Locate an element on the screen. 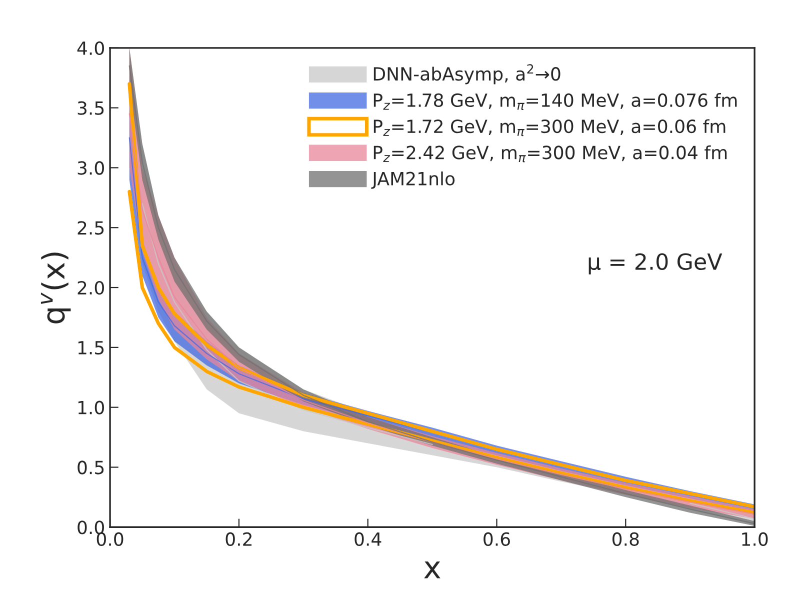 The image size is (786, 599). x-tick-label: 1.0 is located at coordinates (755, 539).